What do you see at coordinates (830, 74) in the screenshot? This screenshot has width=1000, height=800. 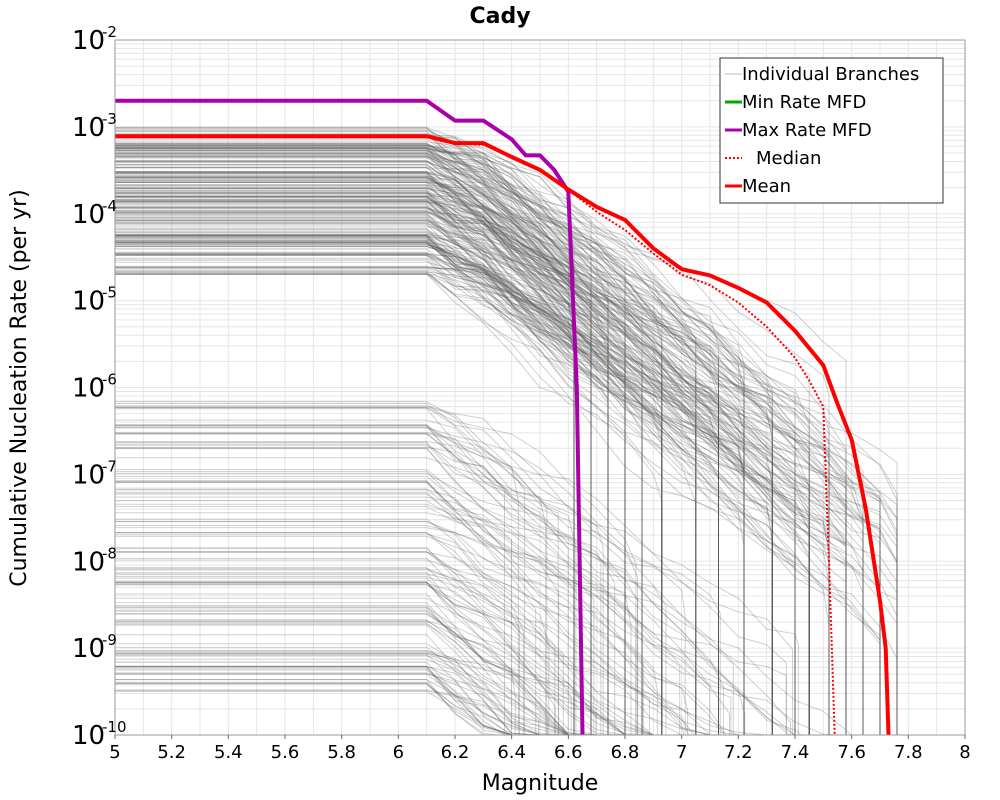 I see `legend-label: Individual Branches` at bounding box center [830, 74].